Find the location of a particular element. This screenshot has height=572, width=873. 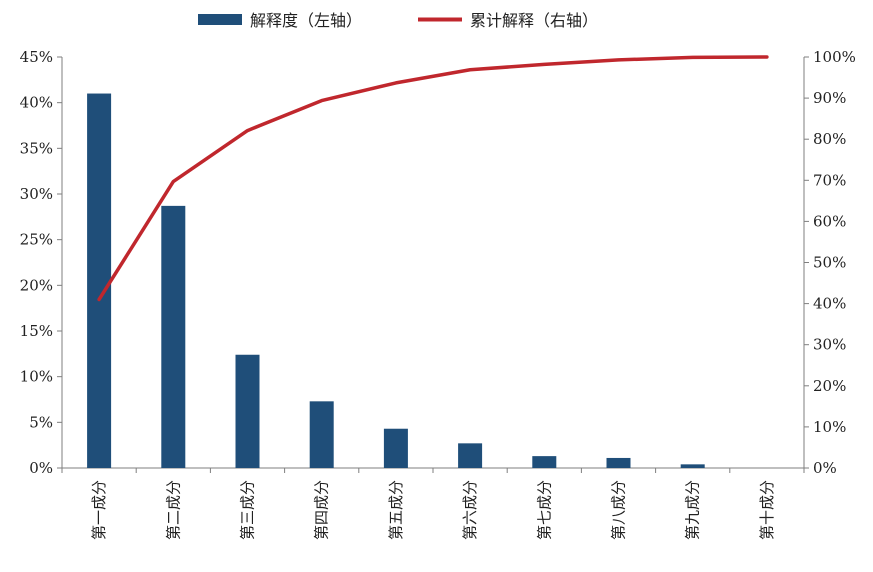

right-tick-label: 30% is located at coordinates (829, 345).